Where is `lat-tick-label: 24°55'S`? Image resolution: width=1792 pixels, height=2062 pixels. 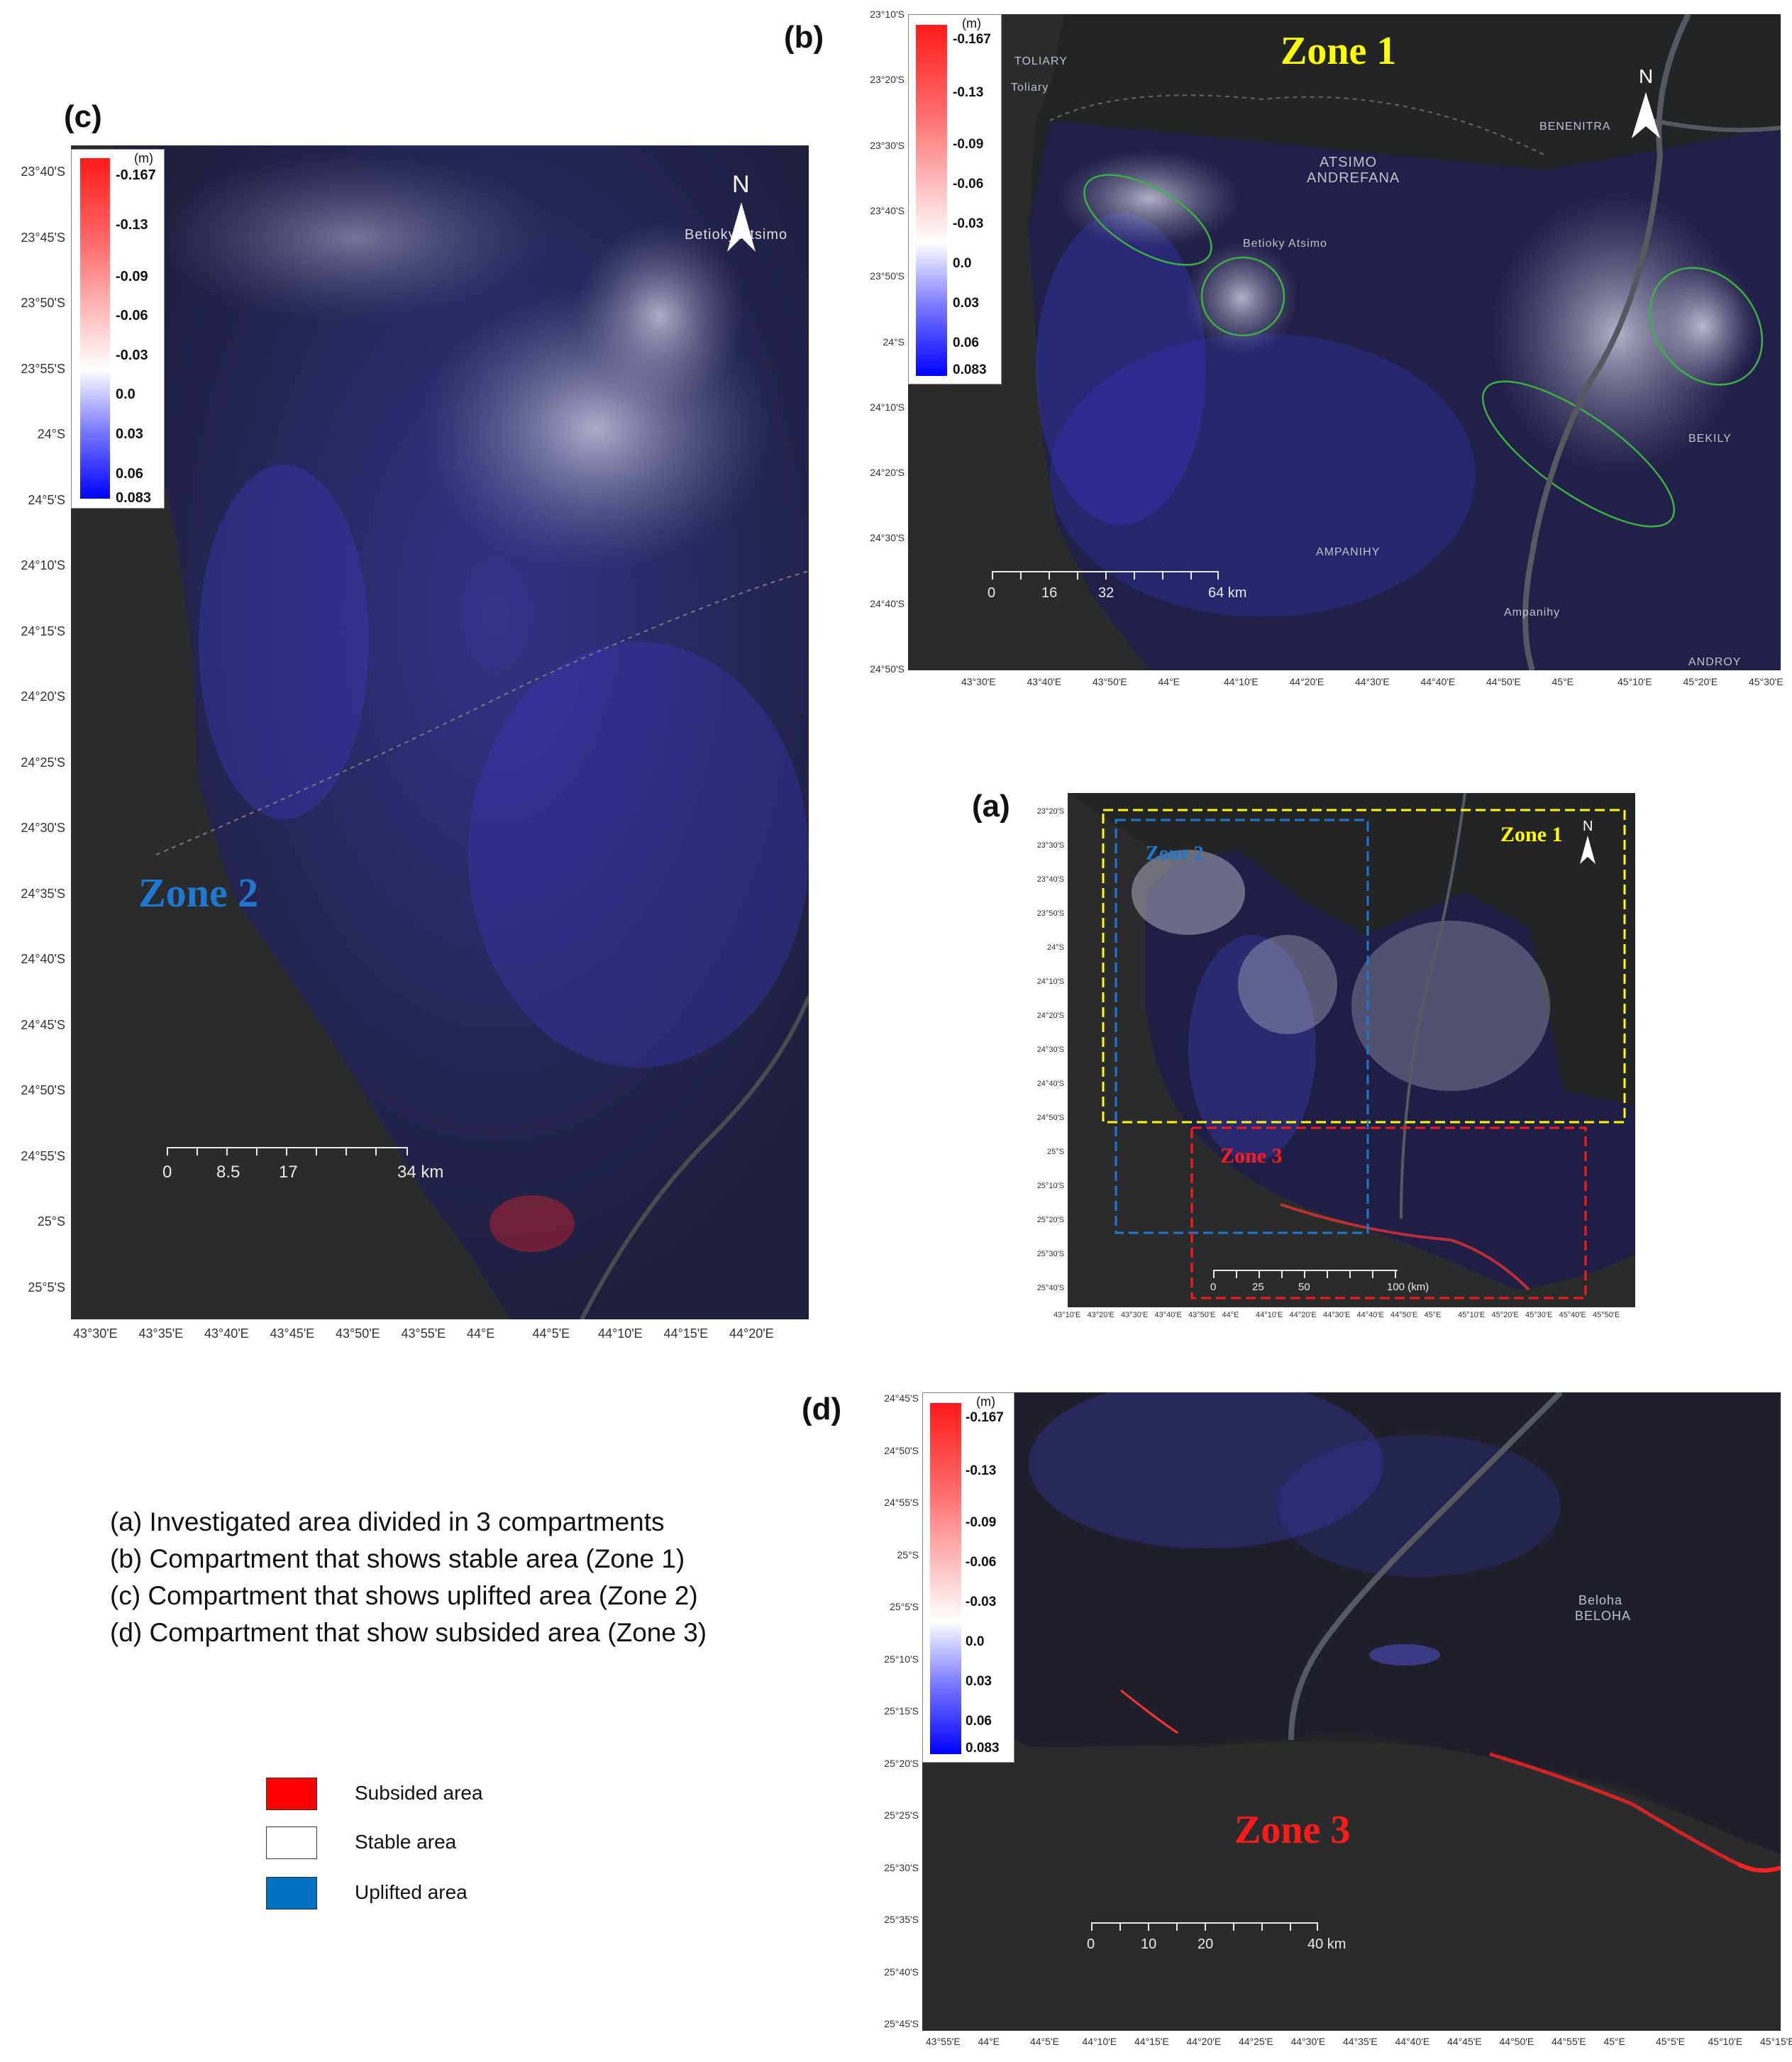
lat-tick-label: 24°55'S is located at coordinates (43, 1155).